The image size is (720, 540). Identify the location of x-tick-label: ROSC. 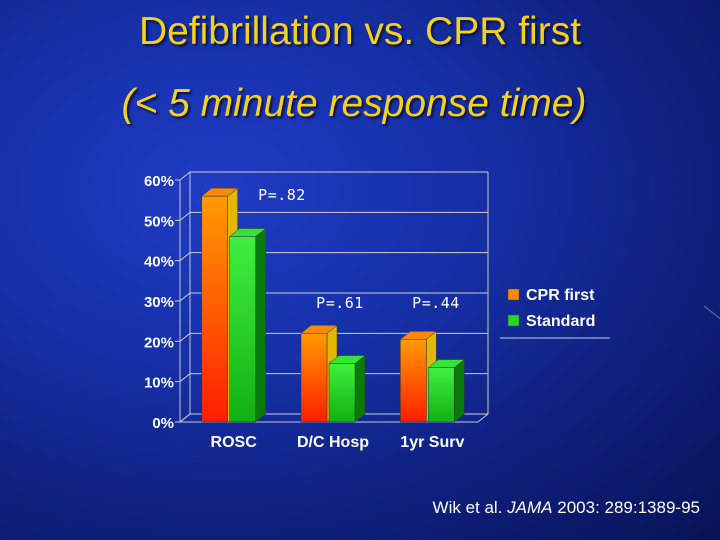
(234, 442).